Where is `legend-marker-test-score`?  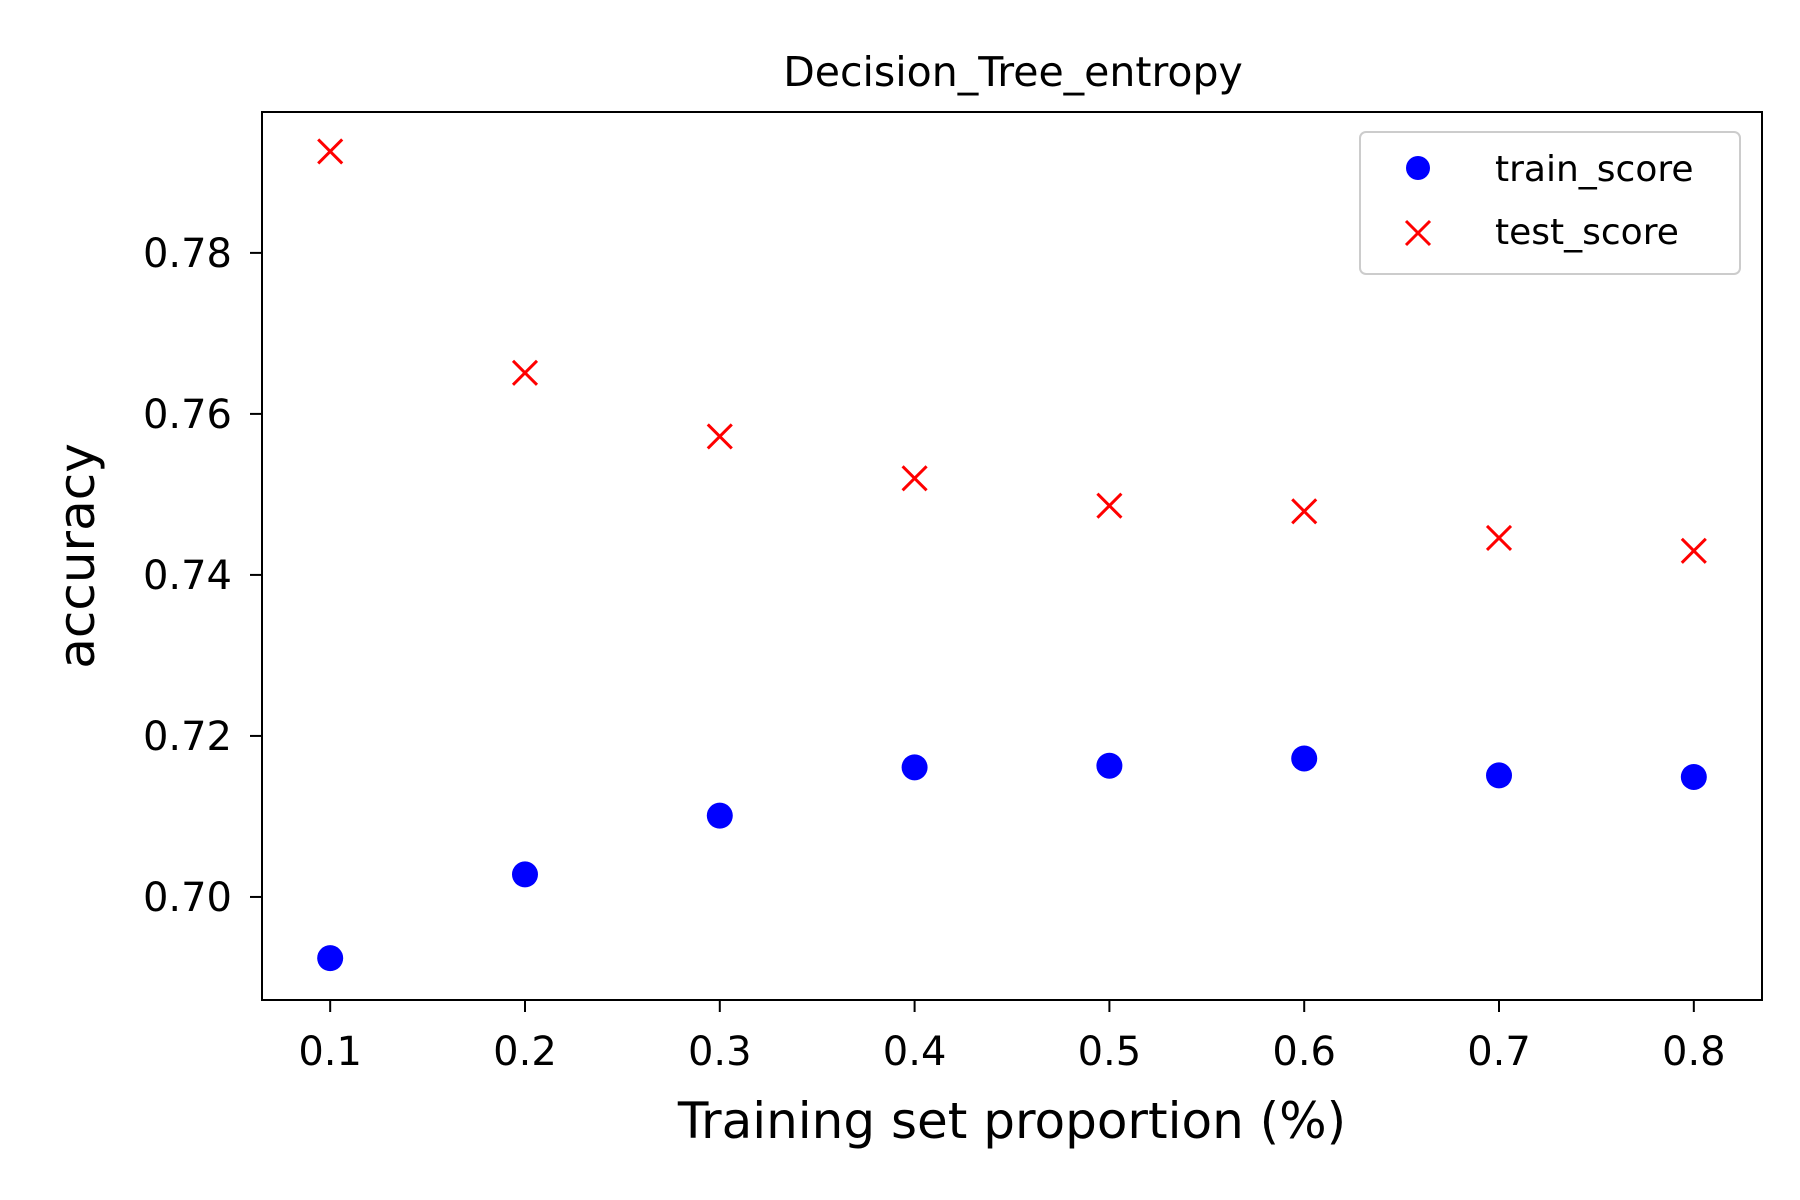 legend-marker-test-score is located at coordinates (1418, 233).